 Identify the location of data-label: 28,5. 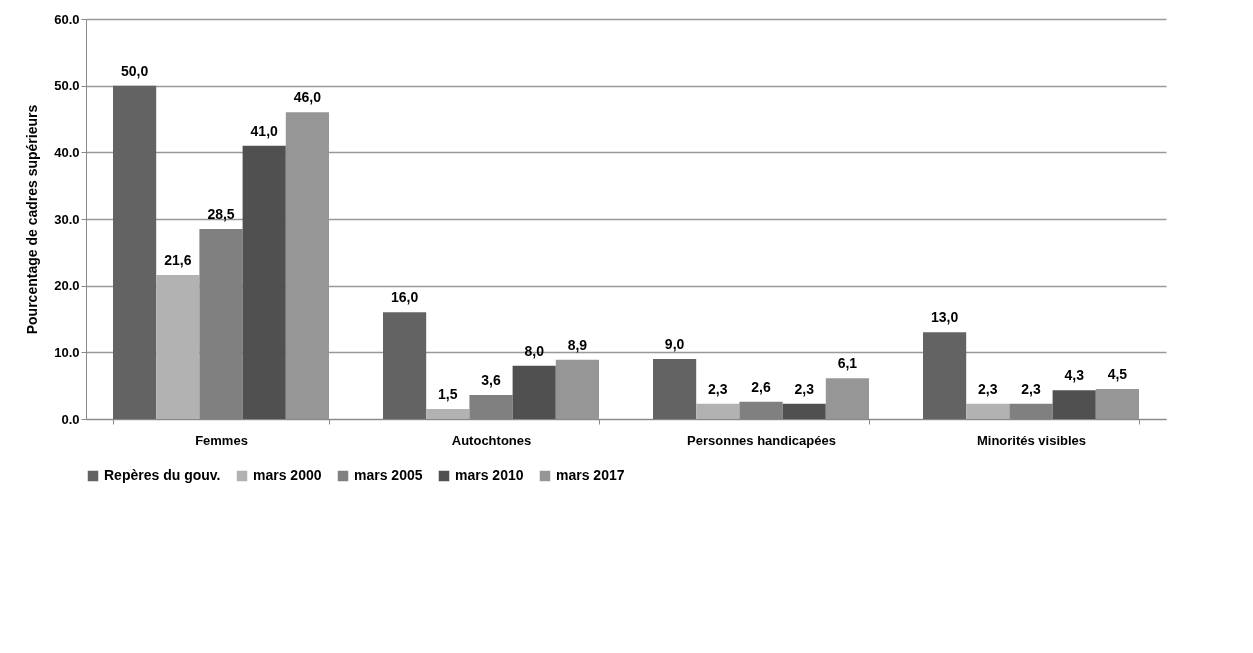
(221, 214).